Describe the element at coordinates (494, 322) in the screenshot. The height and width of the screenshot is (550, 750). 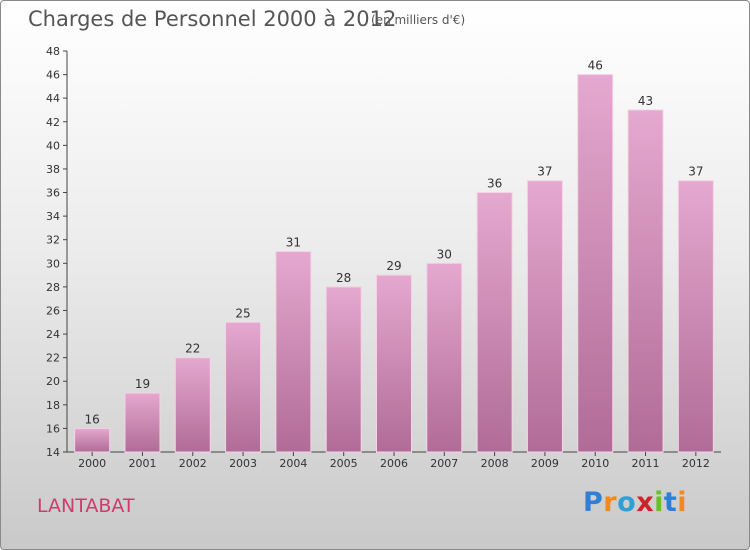
I see `bar-2008` at that location.